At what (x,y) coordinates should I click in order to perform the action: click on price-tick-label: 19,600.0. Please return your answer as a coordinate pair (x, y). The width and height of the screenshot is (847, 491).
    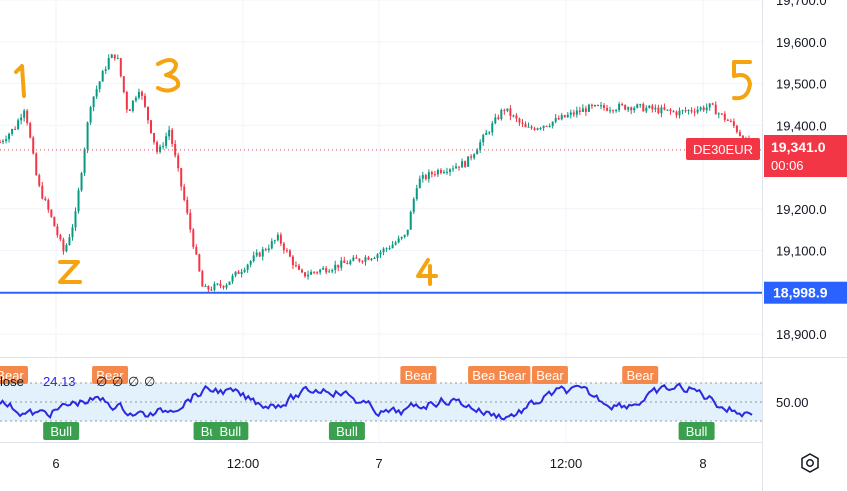
    Looking at the image, I should click on (801, 42).